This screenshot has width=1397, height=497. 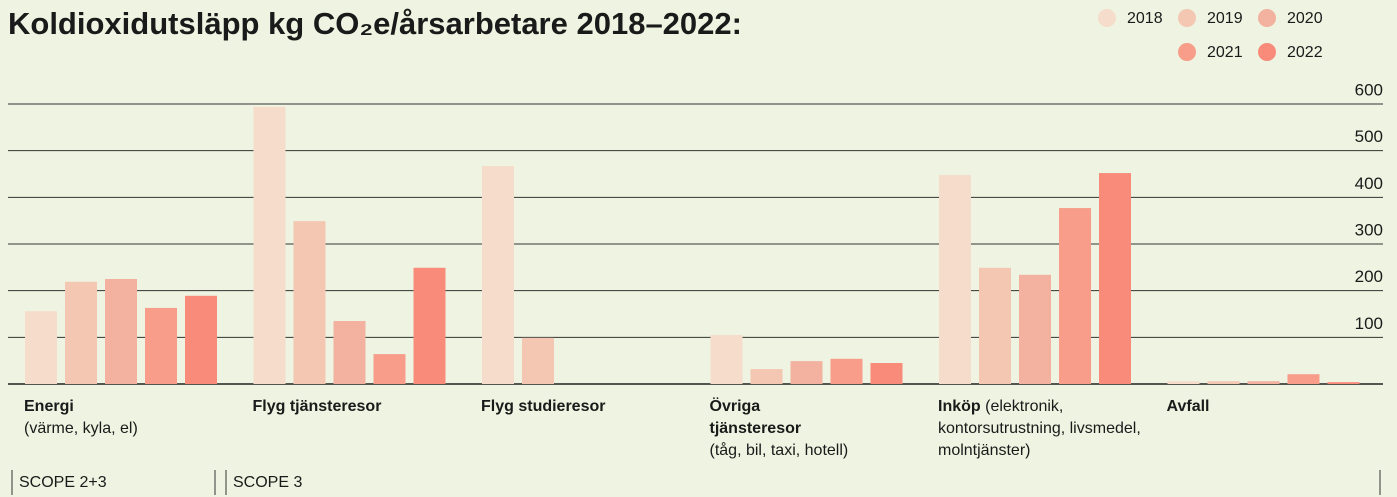 I want to click on legend-label: 2022, so click(x=1305, y=52).